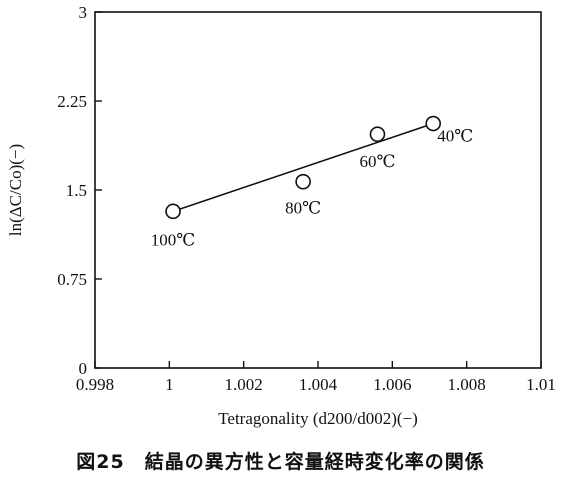 The image size is (561, 486). I want to click on point-label: 100℃, so click(173, 239).